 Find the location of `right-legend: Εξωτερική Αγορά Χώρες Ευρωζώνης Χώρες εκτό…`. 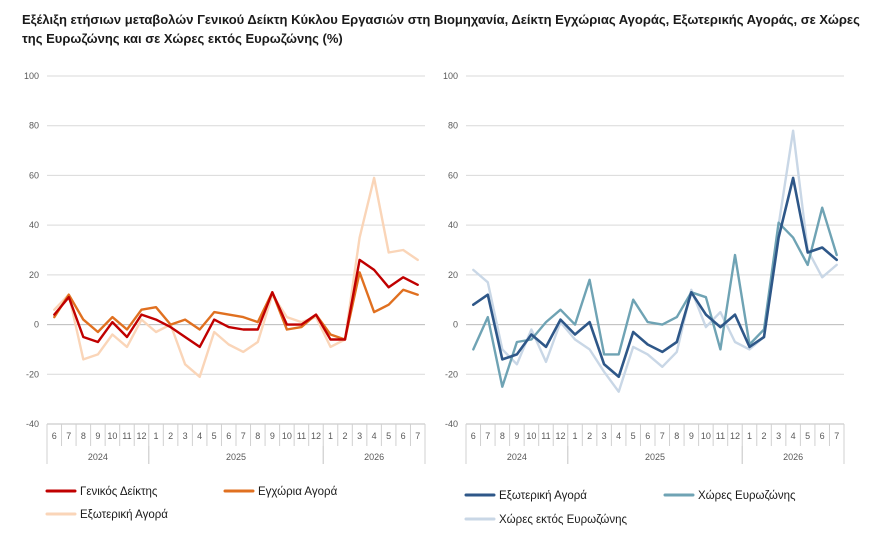

right-legend: Εξωτερική Αγορά Χώρες Ευρωζώνης Χώρες εκτό… is located at coordinates (630, 508).